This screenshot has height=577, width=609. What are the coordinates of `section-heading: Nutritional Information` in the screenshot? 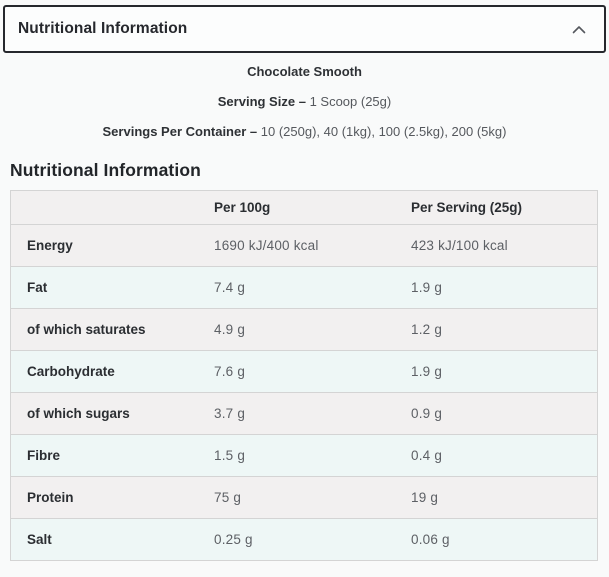 It's located at (105, 170).